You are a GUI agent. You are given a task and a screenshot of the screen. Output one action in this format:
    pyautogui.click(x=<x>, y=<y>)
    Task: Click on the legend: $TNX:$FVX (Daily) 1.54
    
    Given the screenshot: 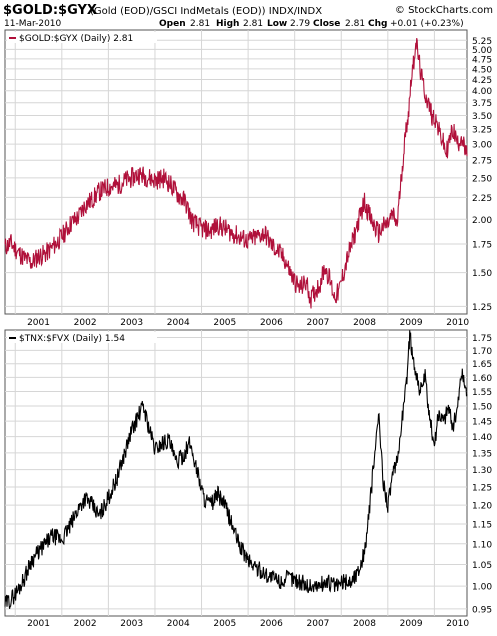 What is the action you would take?
    pyautogui.click(x=82, y=338)
    